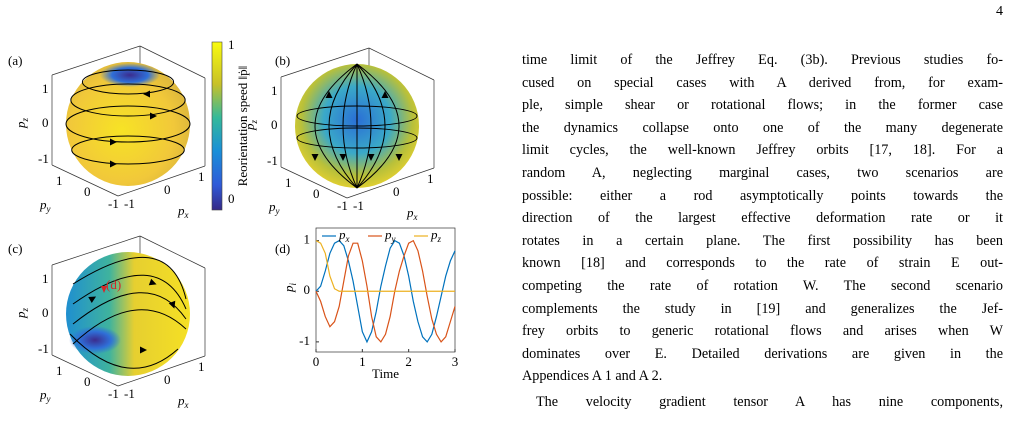 The width and height of the screenshot is (1018, 429). Describe the element at coordinates (231, 198) in the screenshot. I see `colorbar-tick: 0` at that location.